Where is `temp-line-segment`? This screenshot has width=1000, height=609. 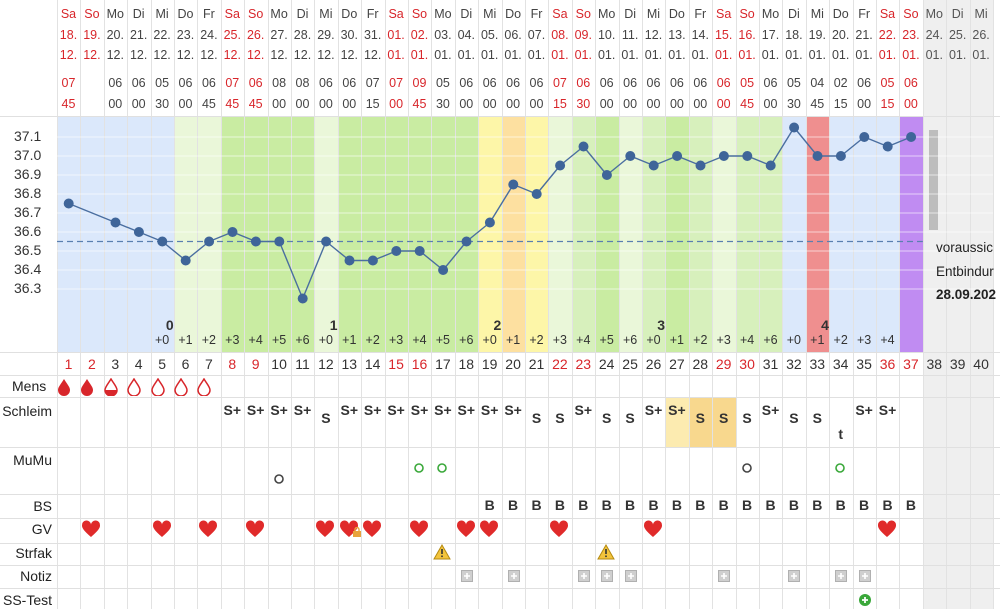
temp-line-segment is located at coordinates (478, 232).